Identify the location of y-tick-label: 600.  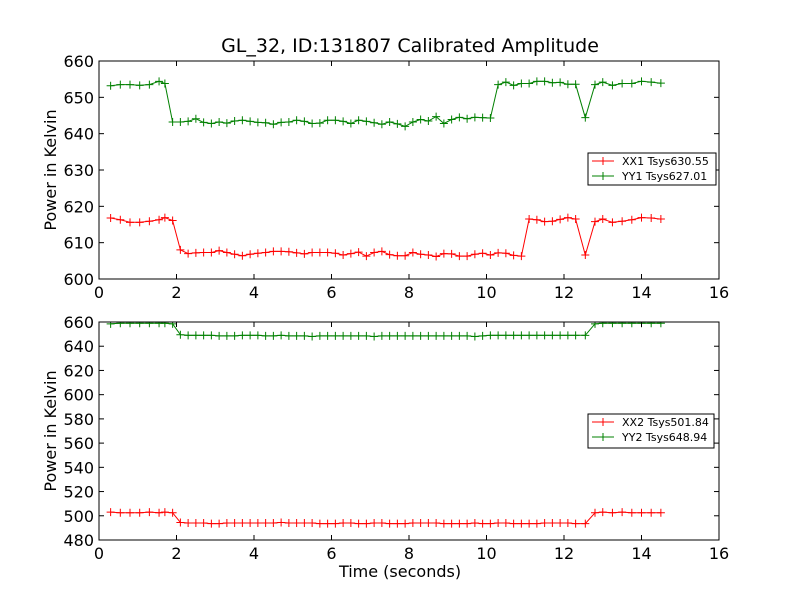
(78, 279).